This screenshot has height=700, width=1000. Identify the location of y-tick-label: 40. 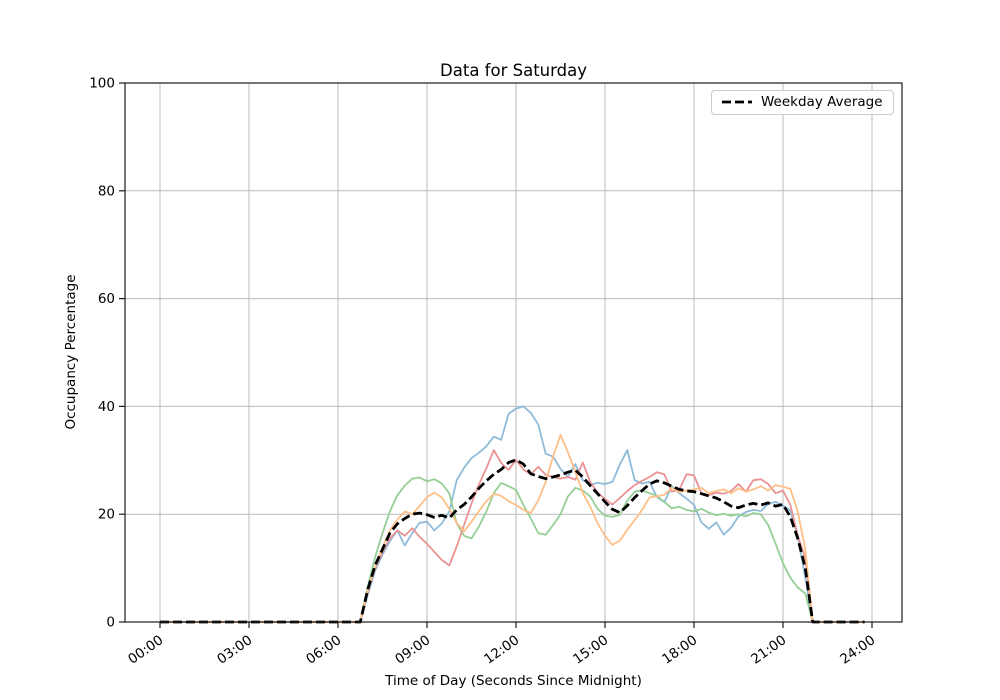
(106, 407).